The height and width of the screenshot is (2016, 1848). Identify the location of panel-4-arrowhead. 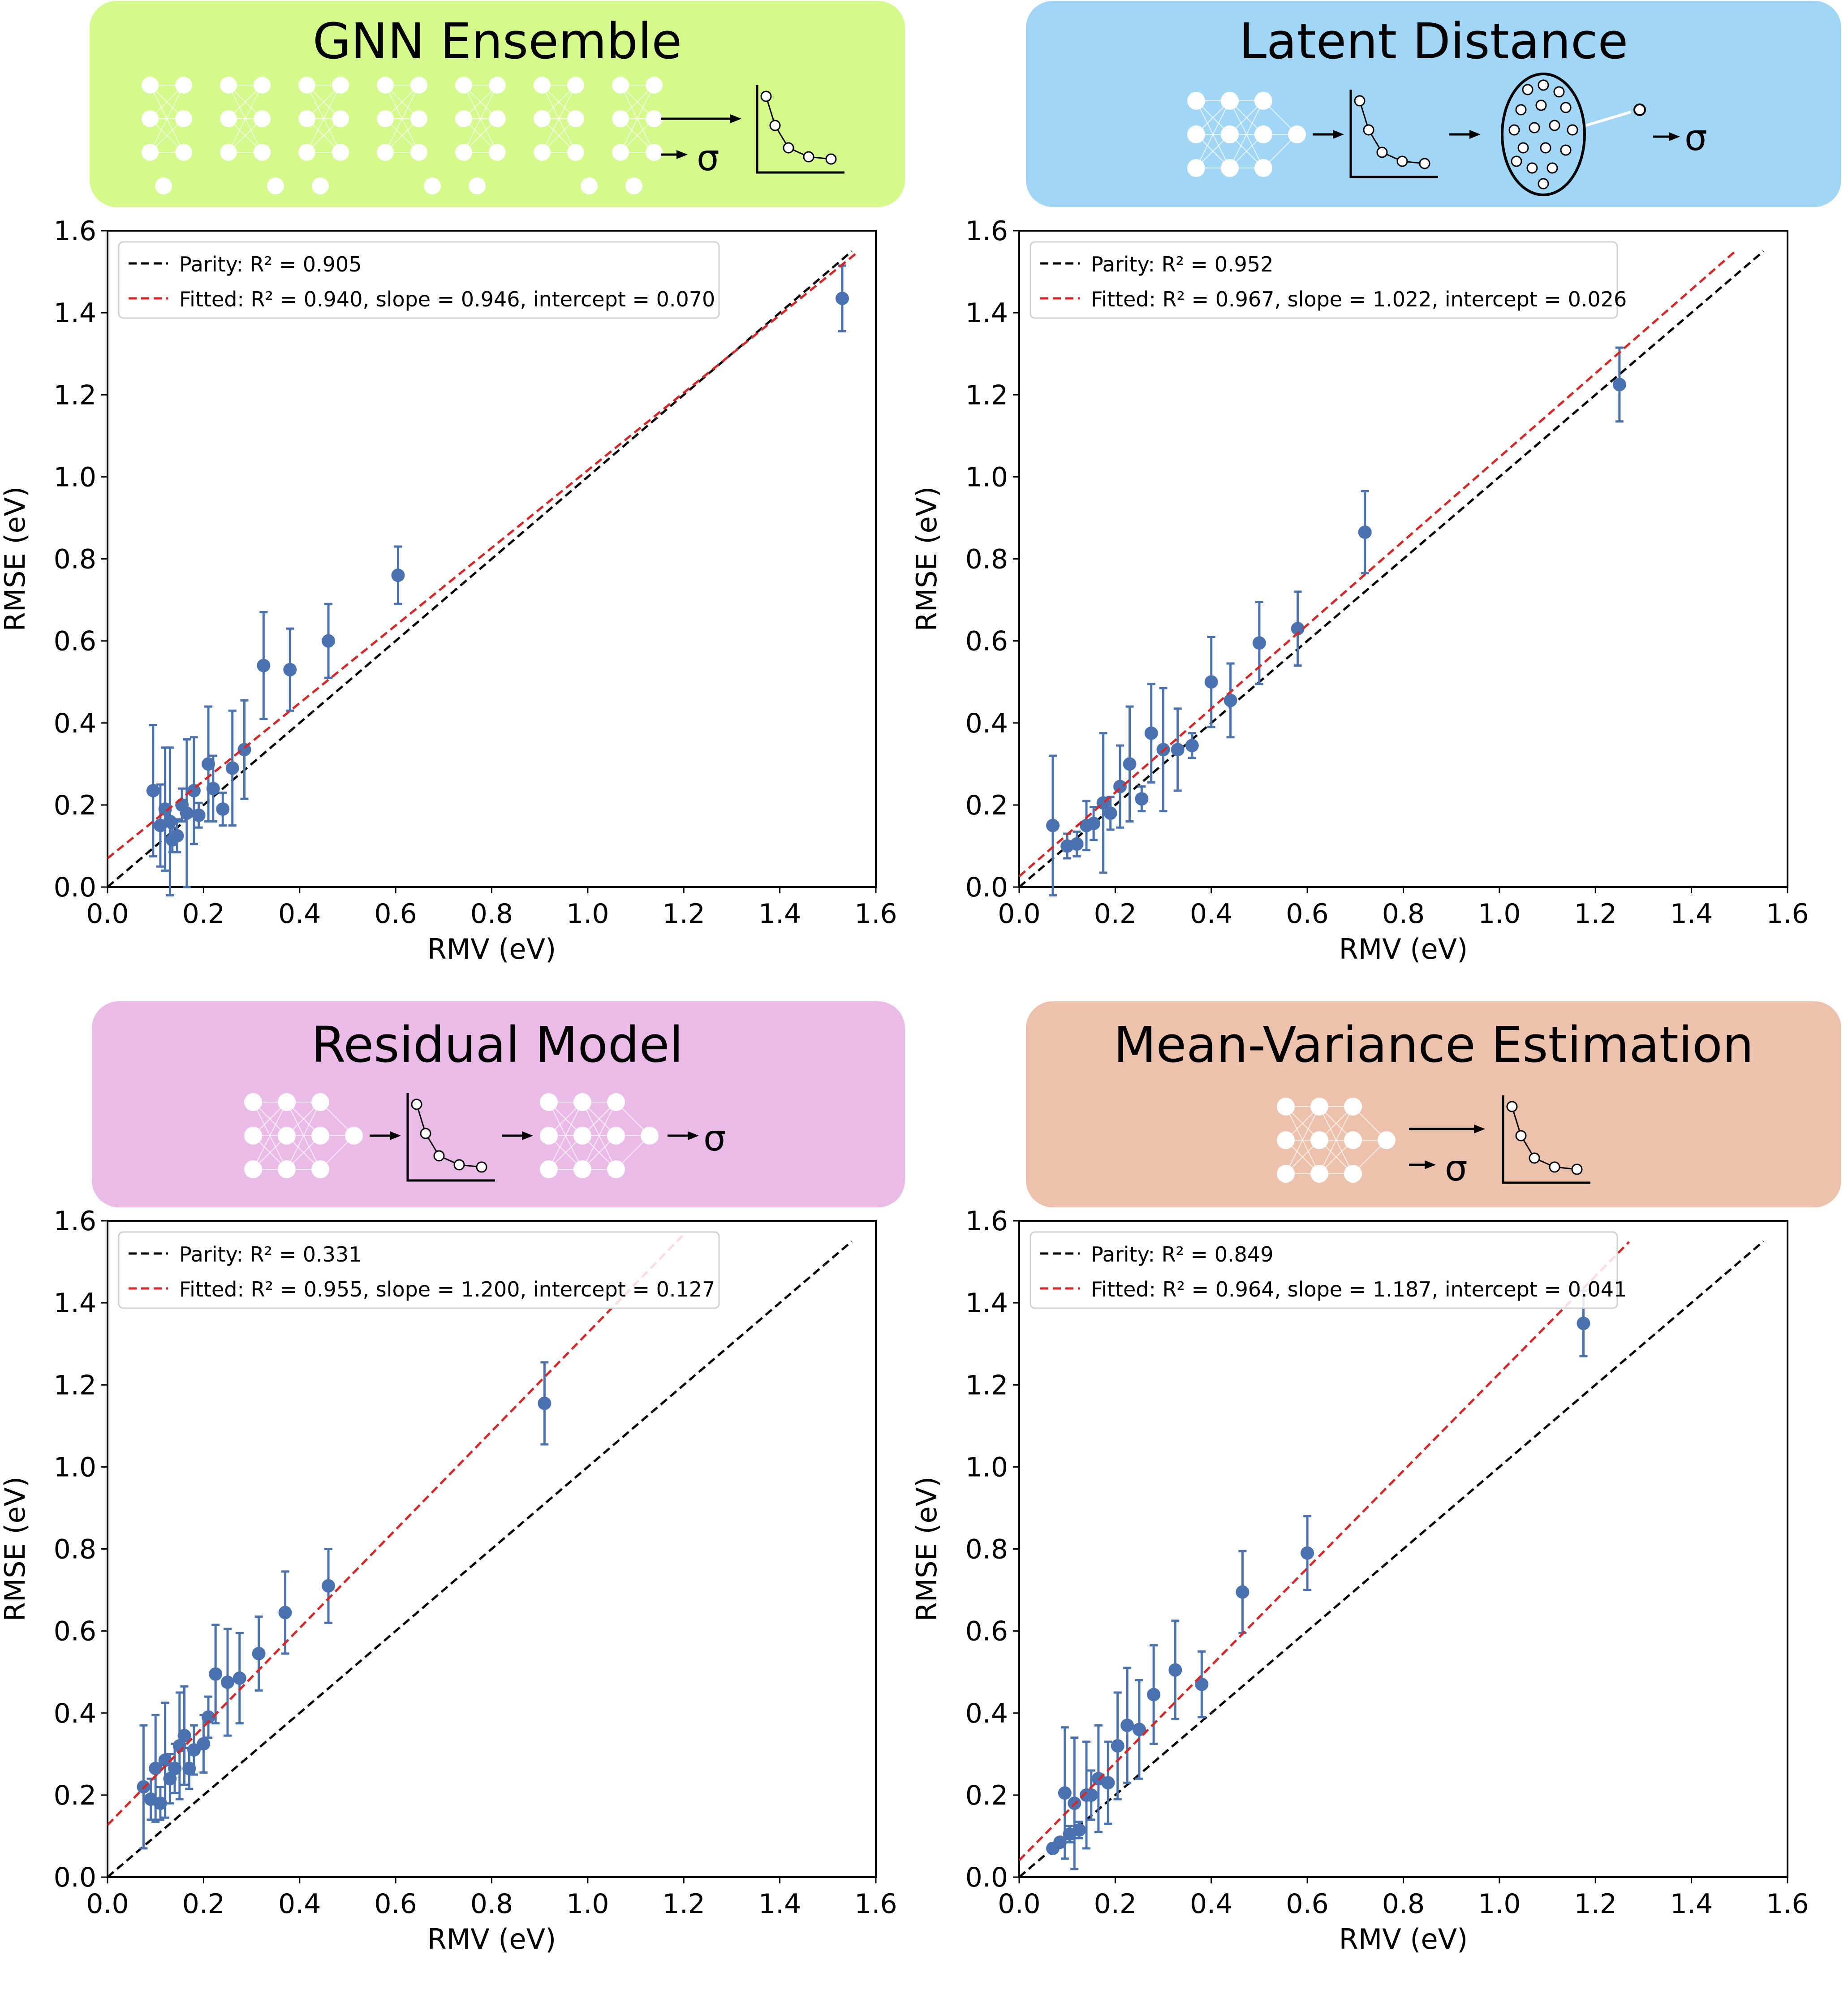
(1480, 1128).